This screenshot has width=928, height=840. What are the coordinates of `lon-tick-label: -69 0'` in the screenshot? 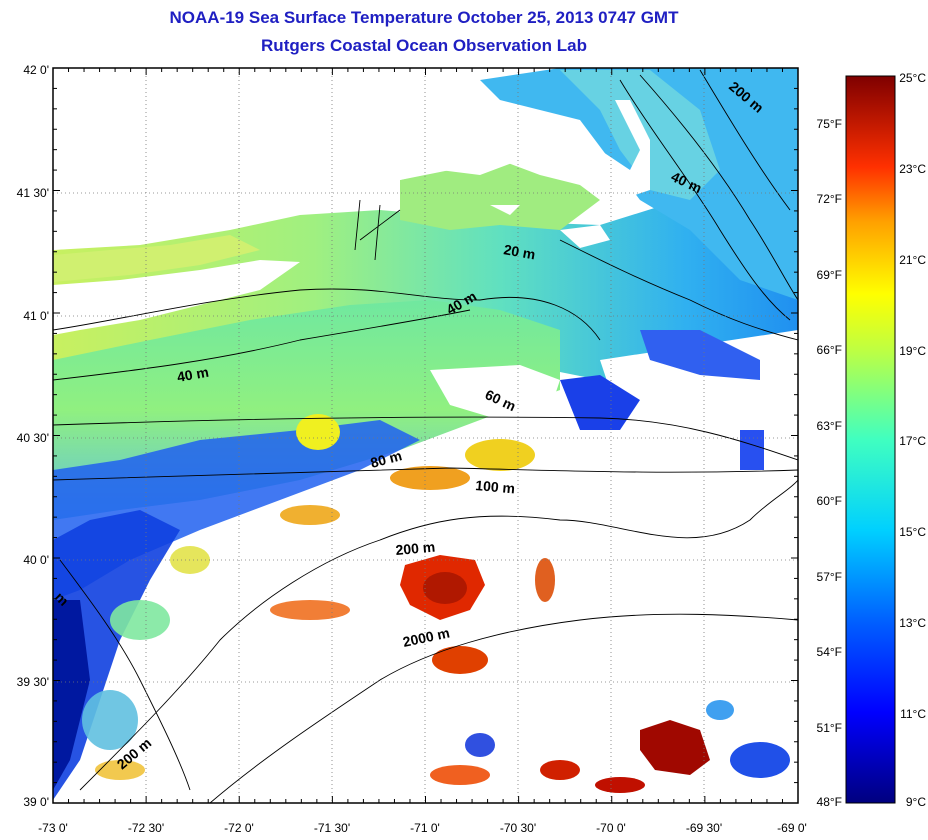 It's located at (792, 828).